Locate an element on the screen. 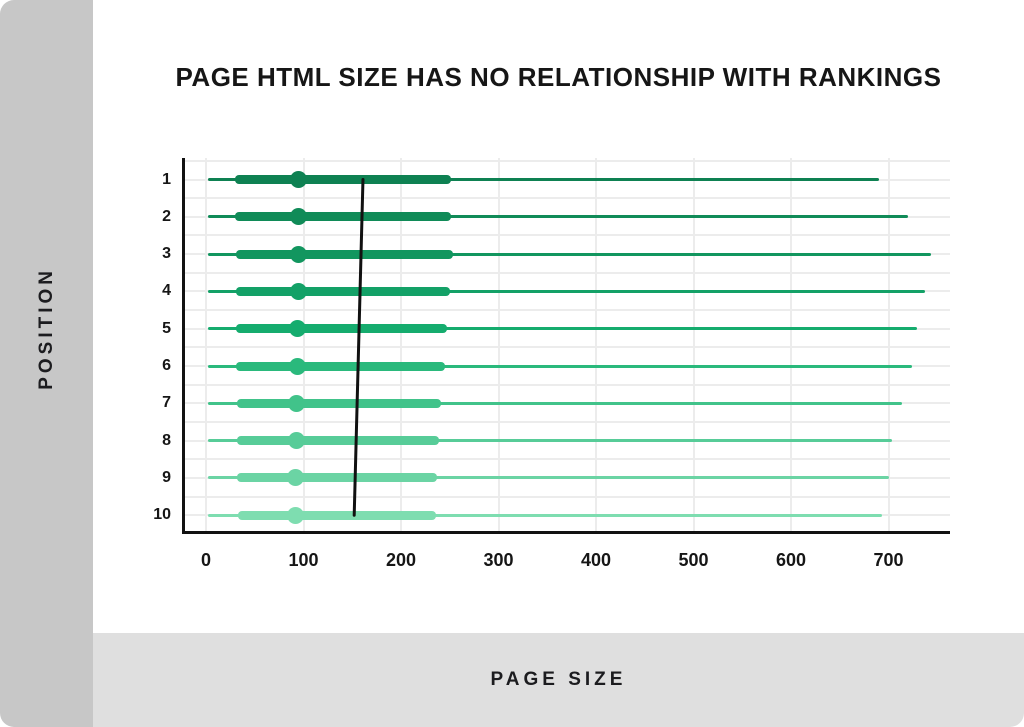 The image size is (1024, 727). x-tick-label: 700 is located at coordinates (888, 560).